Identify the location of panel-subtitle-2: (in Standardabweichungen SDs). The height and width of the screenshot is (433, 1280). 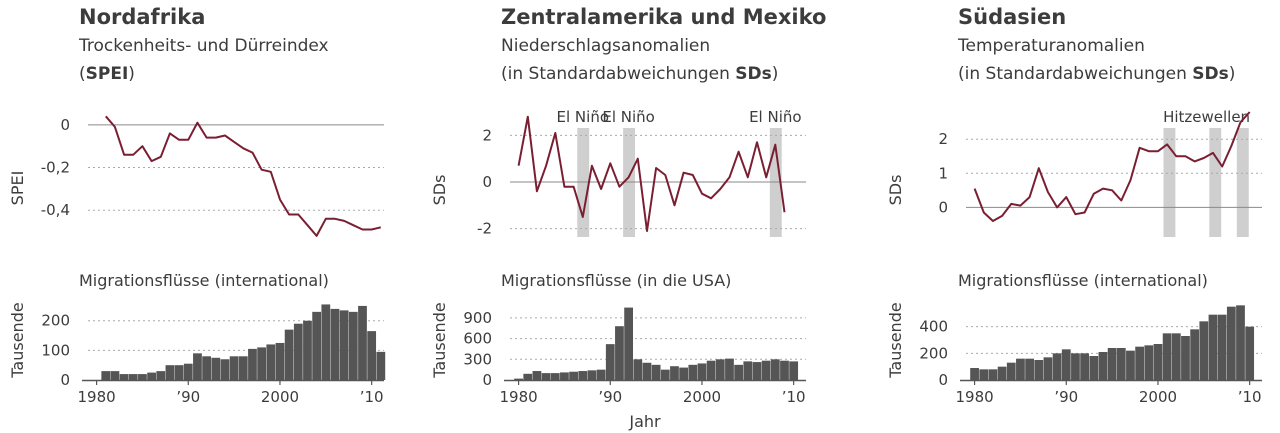
(1096, 74).